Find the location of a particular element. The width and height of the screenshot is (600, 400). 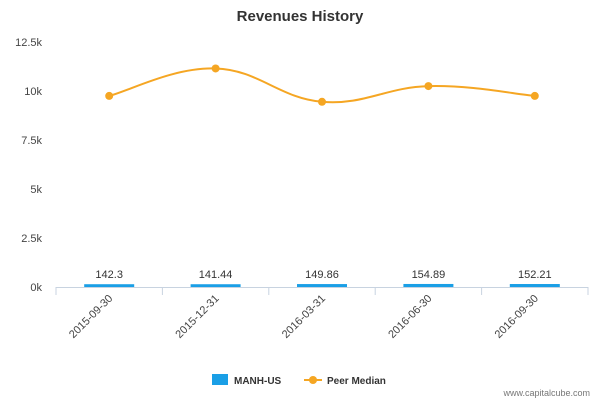

bar-series-manh-us is located at coordinates (322, 285).